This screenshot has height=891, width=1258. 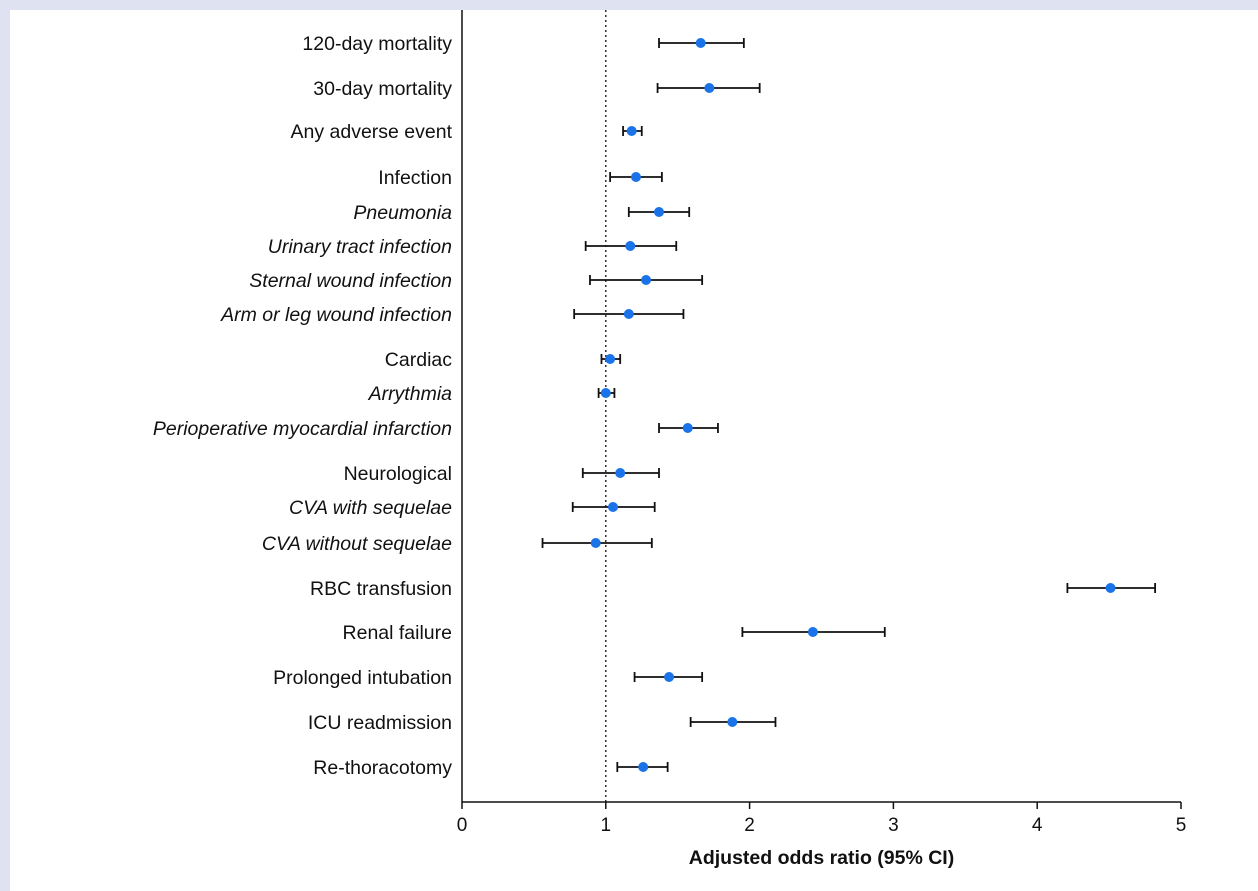 What do you see at coordinates (476, 281) in the screenshot?
I see `forest-row: Sternal wound infection` at bounding box center [476, 281].